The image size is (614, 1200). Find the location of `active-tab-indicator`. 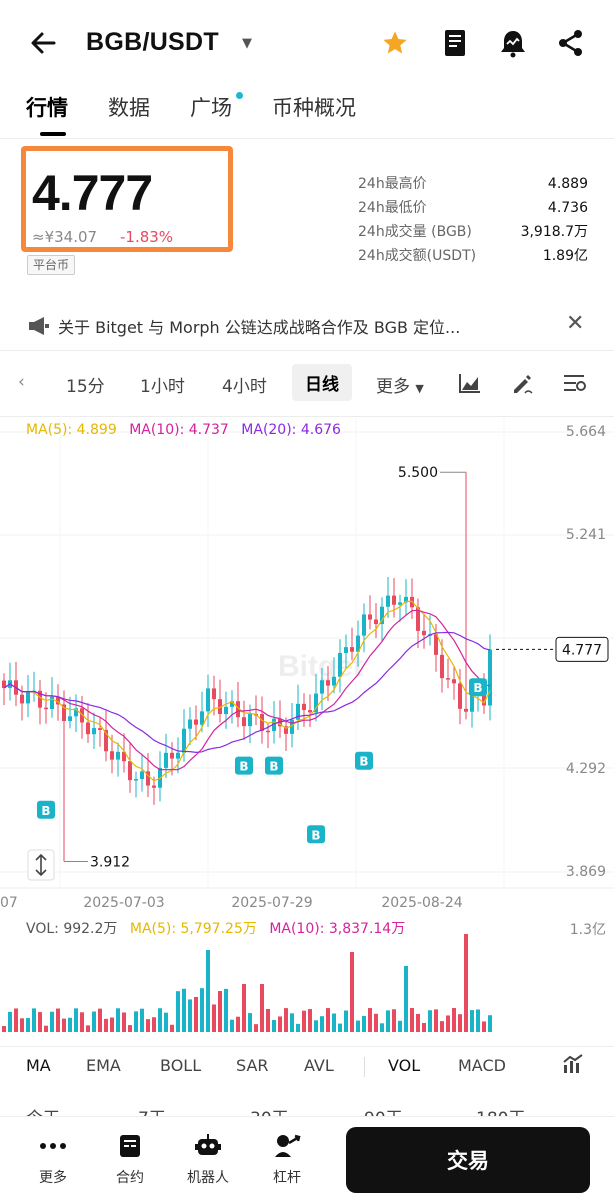

active-tab-indicator is located at coordinates (53, 134).